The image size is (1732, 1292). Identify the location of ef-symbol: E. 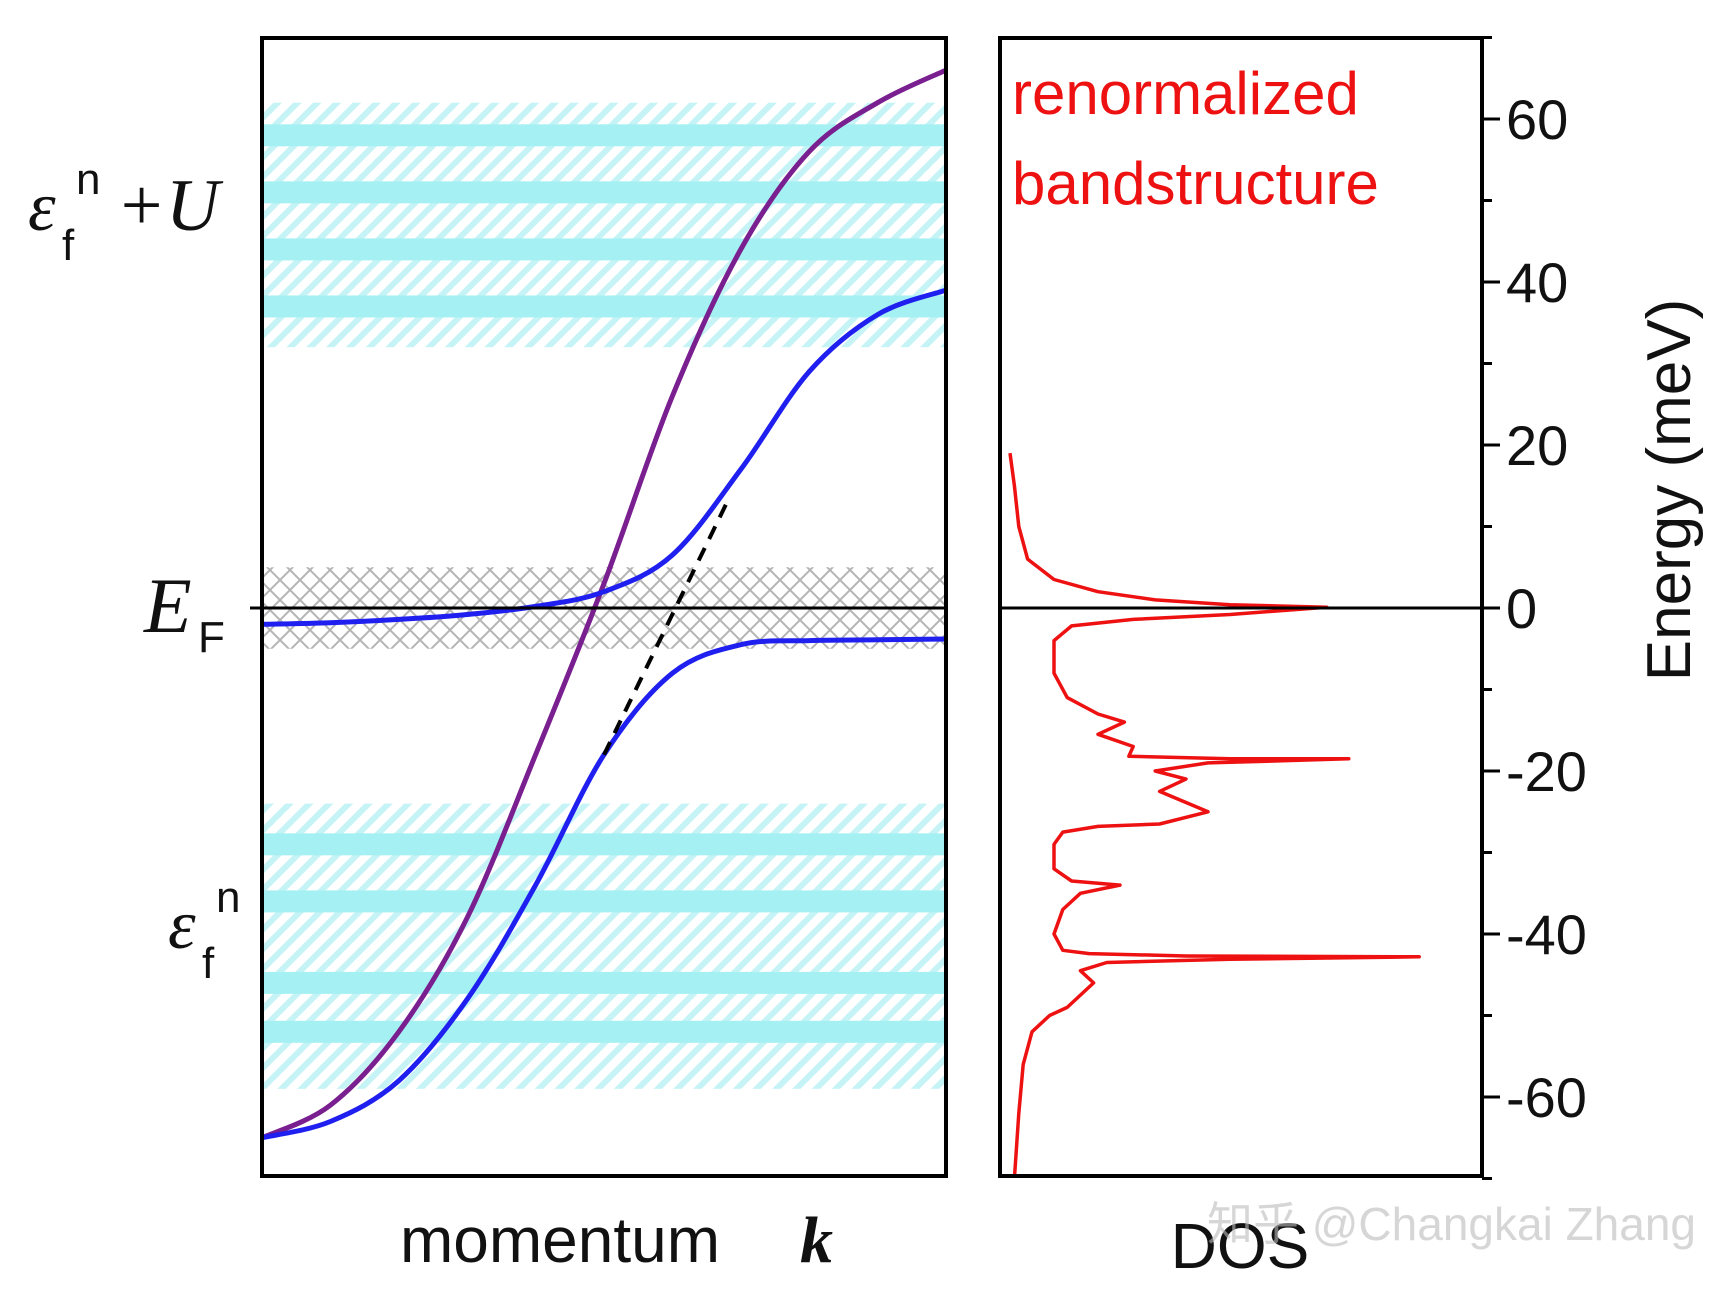
(167, 605).